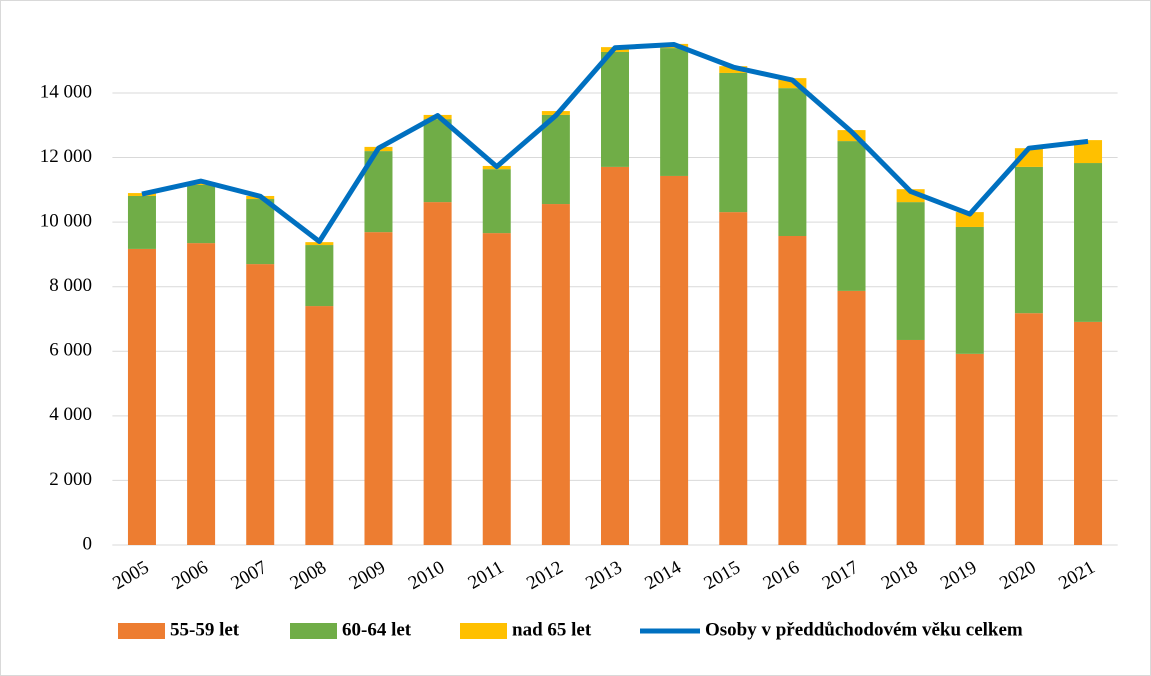 The height and width of the screenshot is (676, 1151). What do you see at coordinates (308, 575) in the screenshot?
I see `x-tick-label: 2008` at bounding box center [308, 575].